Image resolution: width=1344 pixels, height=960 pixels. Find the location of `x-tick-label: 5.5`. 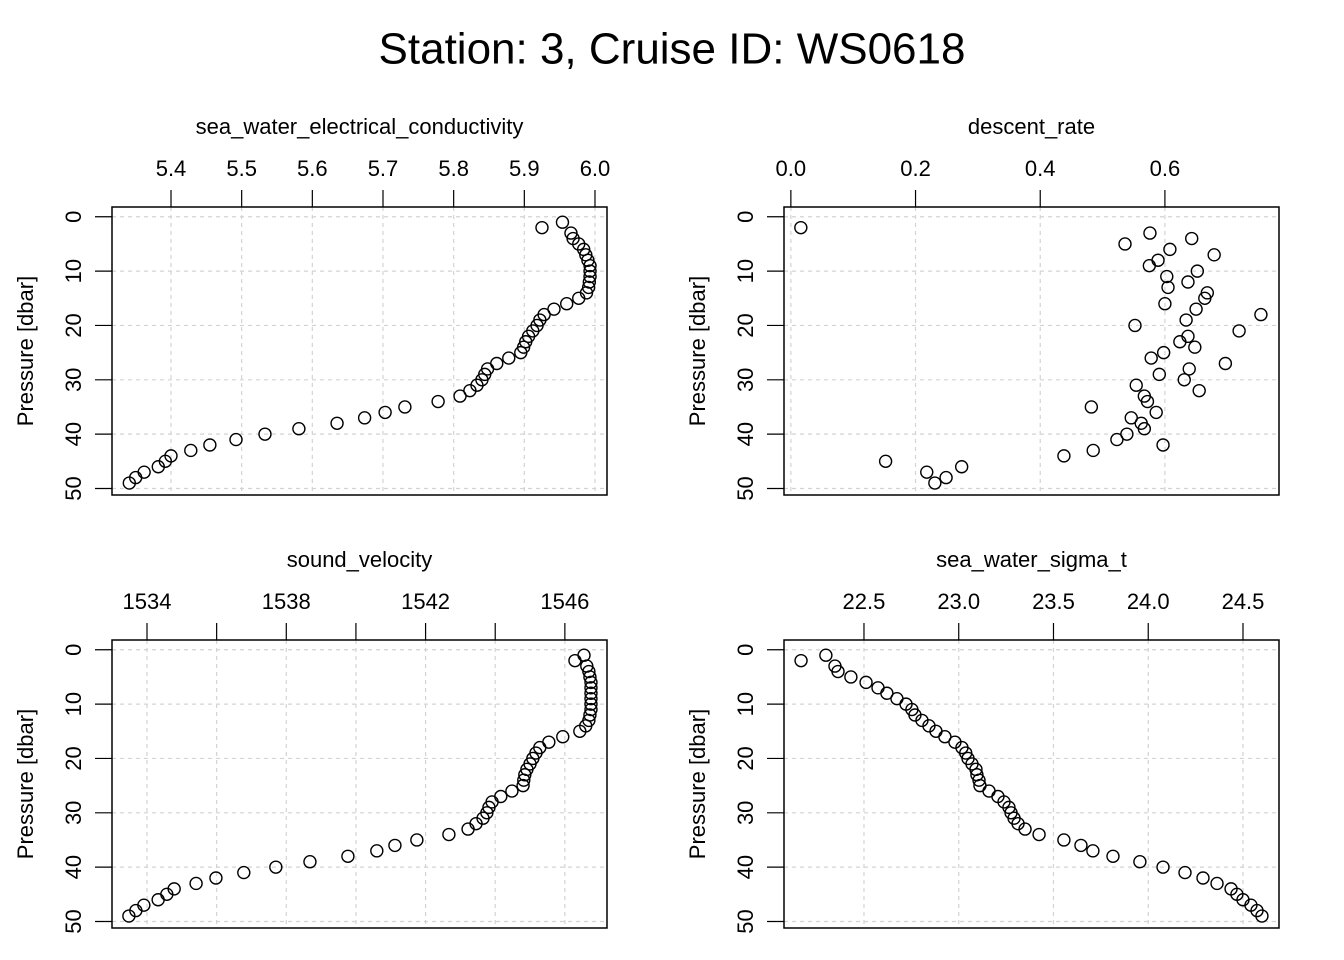

x-tick-label: 5.5 is located at coordinates (241, 168).